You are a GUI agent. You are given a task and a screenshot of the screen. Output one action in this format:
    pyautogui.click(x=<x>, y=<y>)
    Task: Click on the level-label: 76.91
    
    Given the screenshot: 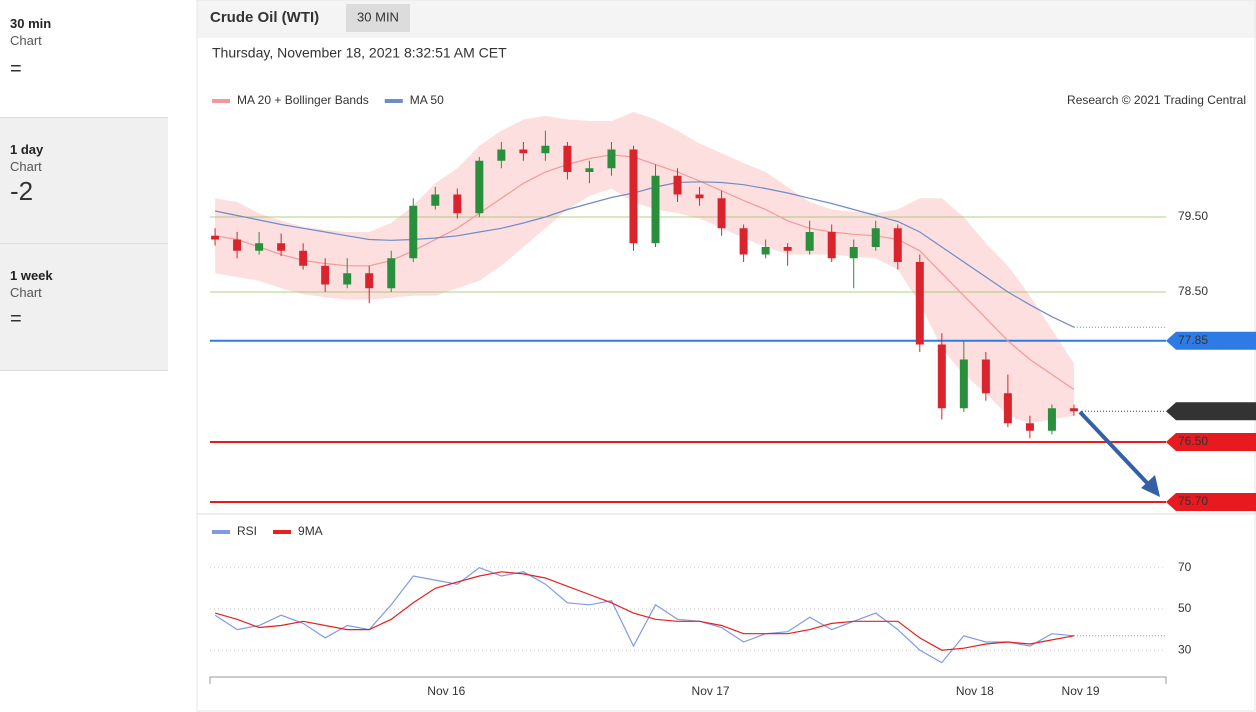 What is the action you would take?
    pyautogui.click(x=1193, y=410)
    